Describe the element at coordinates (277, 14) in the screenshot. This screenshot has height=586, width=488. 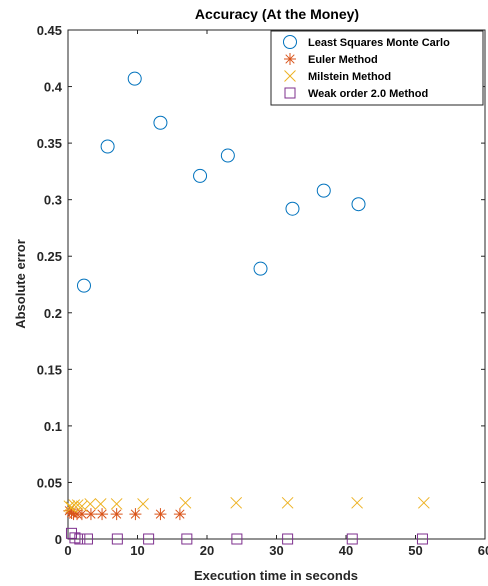
I see `chart-title: Accuracy (At the Money)` at that location.